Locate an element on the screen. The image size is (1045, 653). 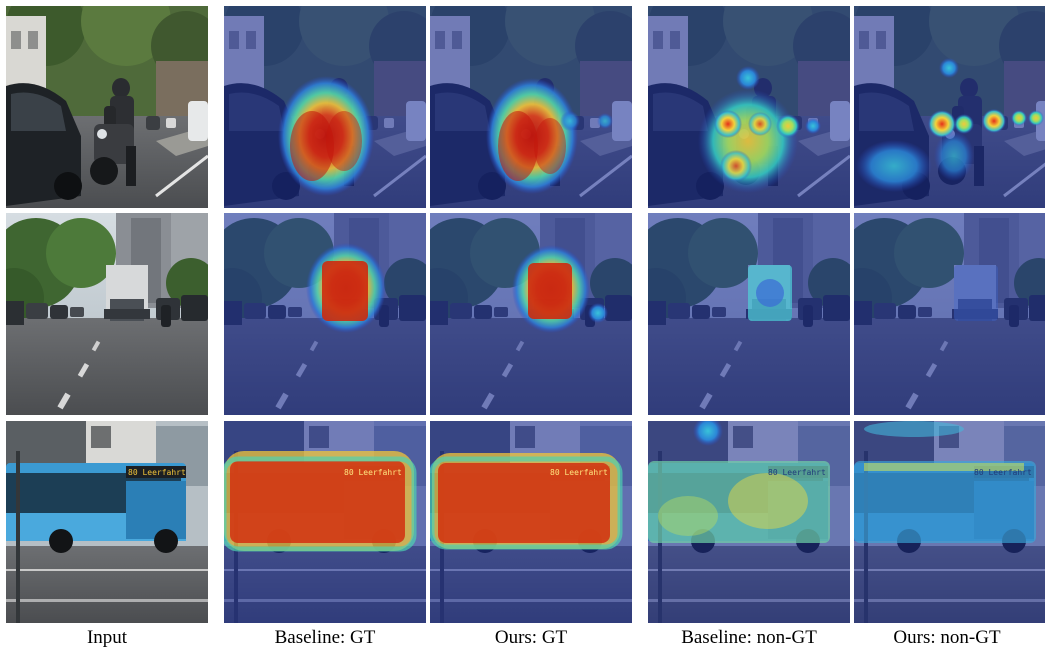
baseline-non-gt-heatmap-bus: 80 Leerfahrt is located at coordinates (749, 522).